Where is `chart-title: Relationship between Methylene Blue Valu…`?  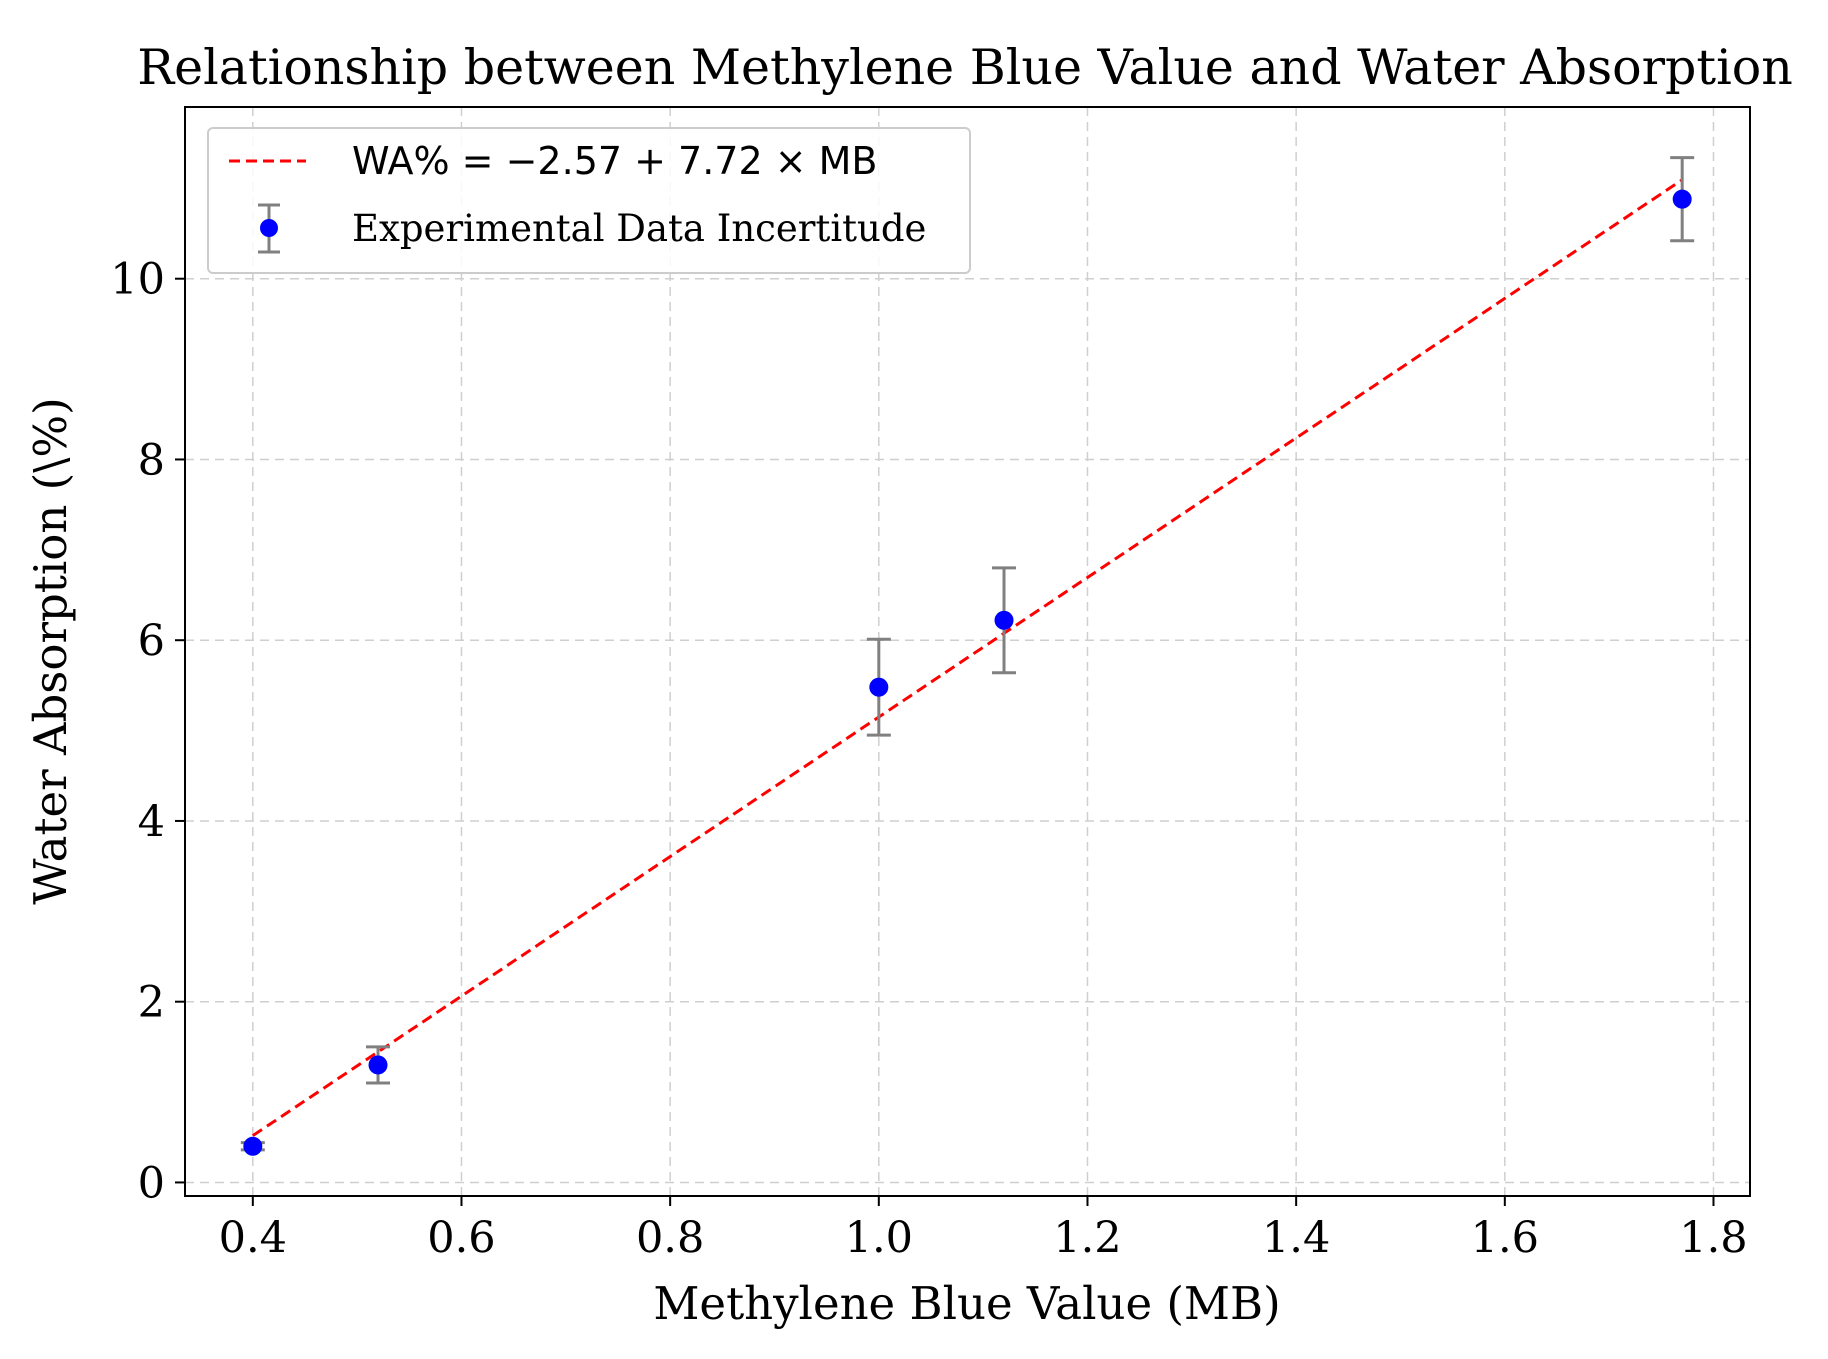 chart-title: Relationship between Methylene Blue Valu… is located at coordinates (965, 67).